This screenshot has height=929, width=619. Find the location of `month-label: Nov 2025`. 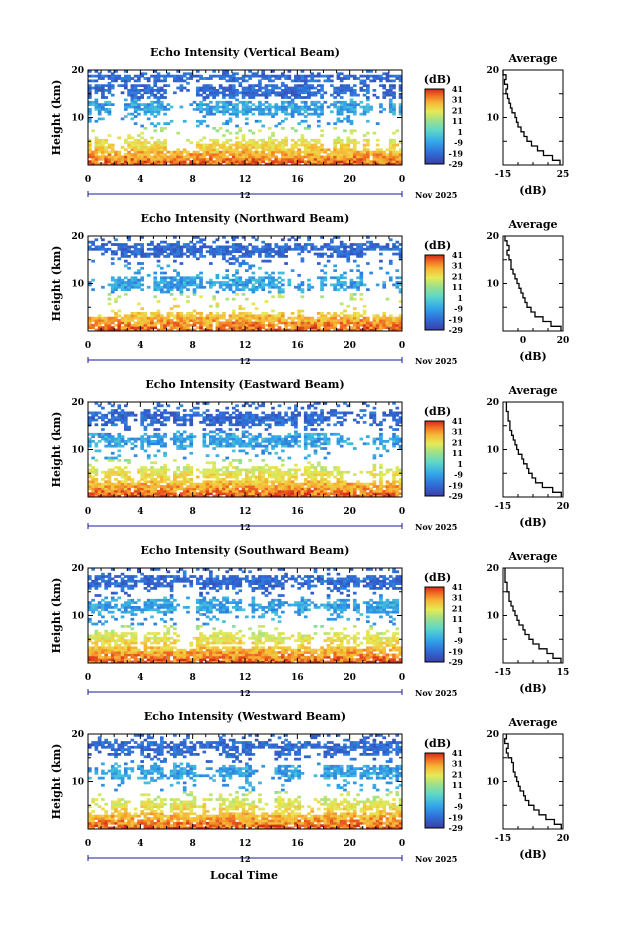

month-label: Nov 2025 is located at coordinates (436, 361).